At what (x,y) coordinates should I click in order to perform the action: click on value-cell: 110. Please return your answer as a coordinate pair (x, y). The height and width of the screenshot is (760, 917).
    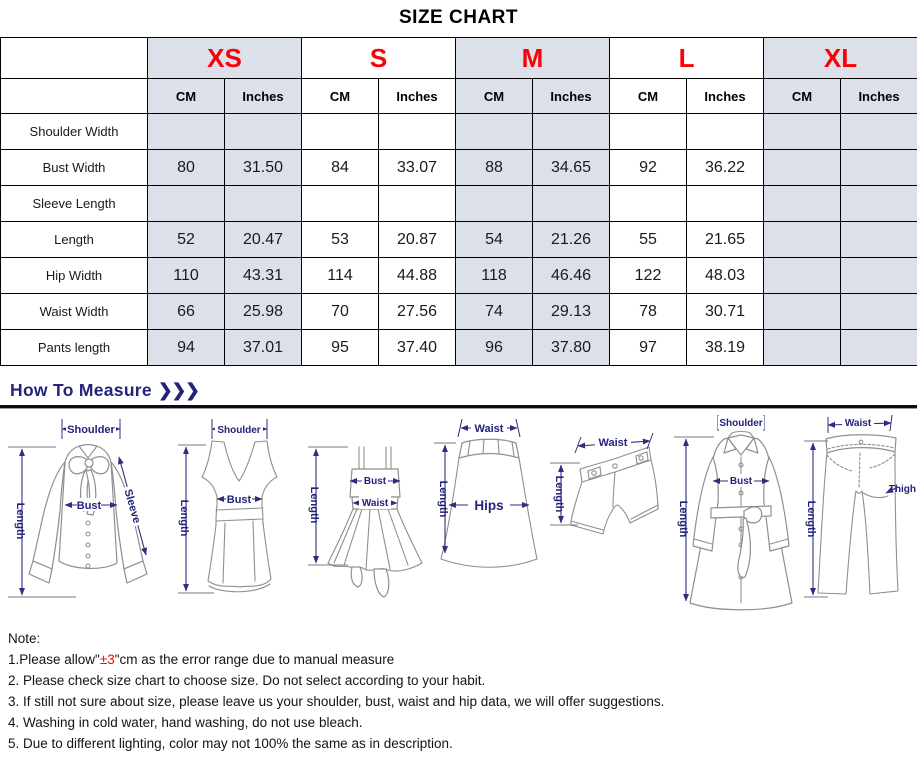
    Looking at the image, I should click on (186, 276).